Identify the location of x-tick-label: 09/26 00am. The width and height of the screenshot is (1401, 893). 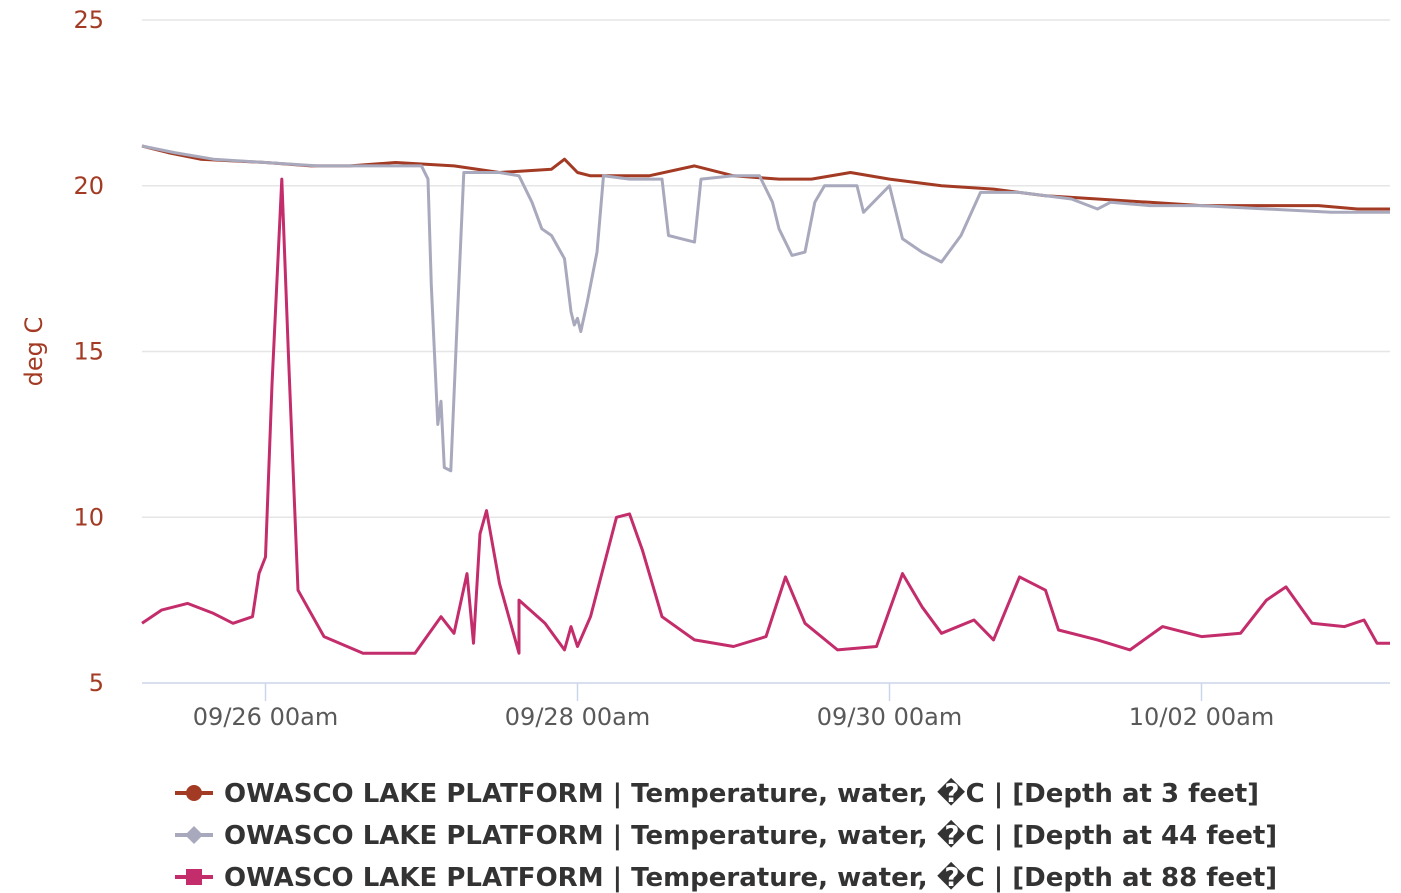
(265, 717).